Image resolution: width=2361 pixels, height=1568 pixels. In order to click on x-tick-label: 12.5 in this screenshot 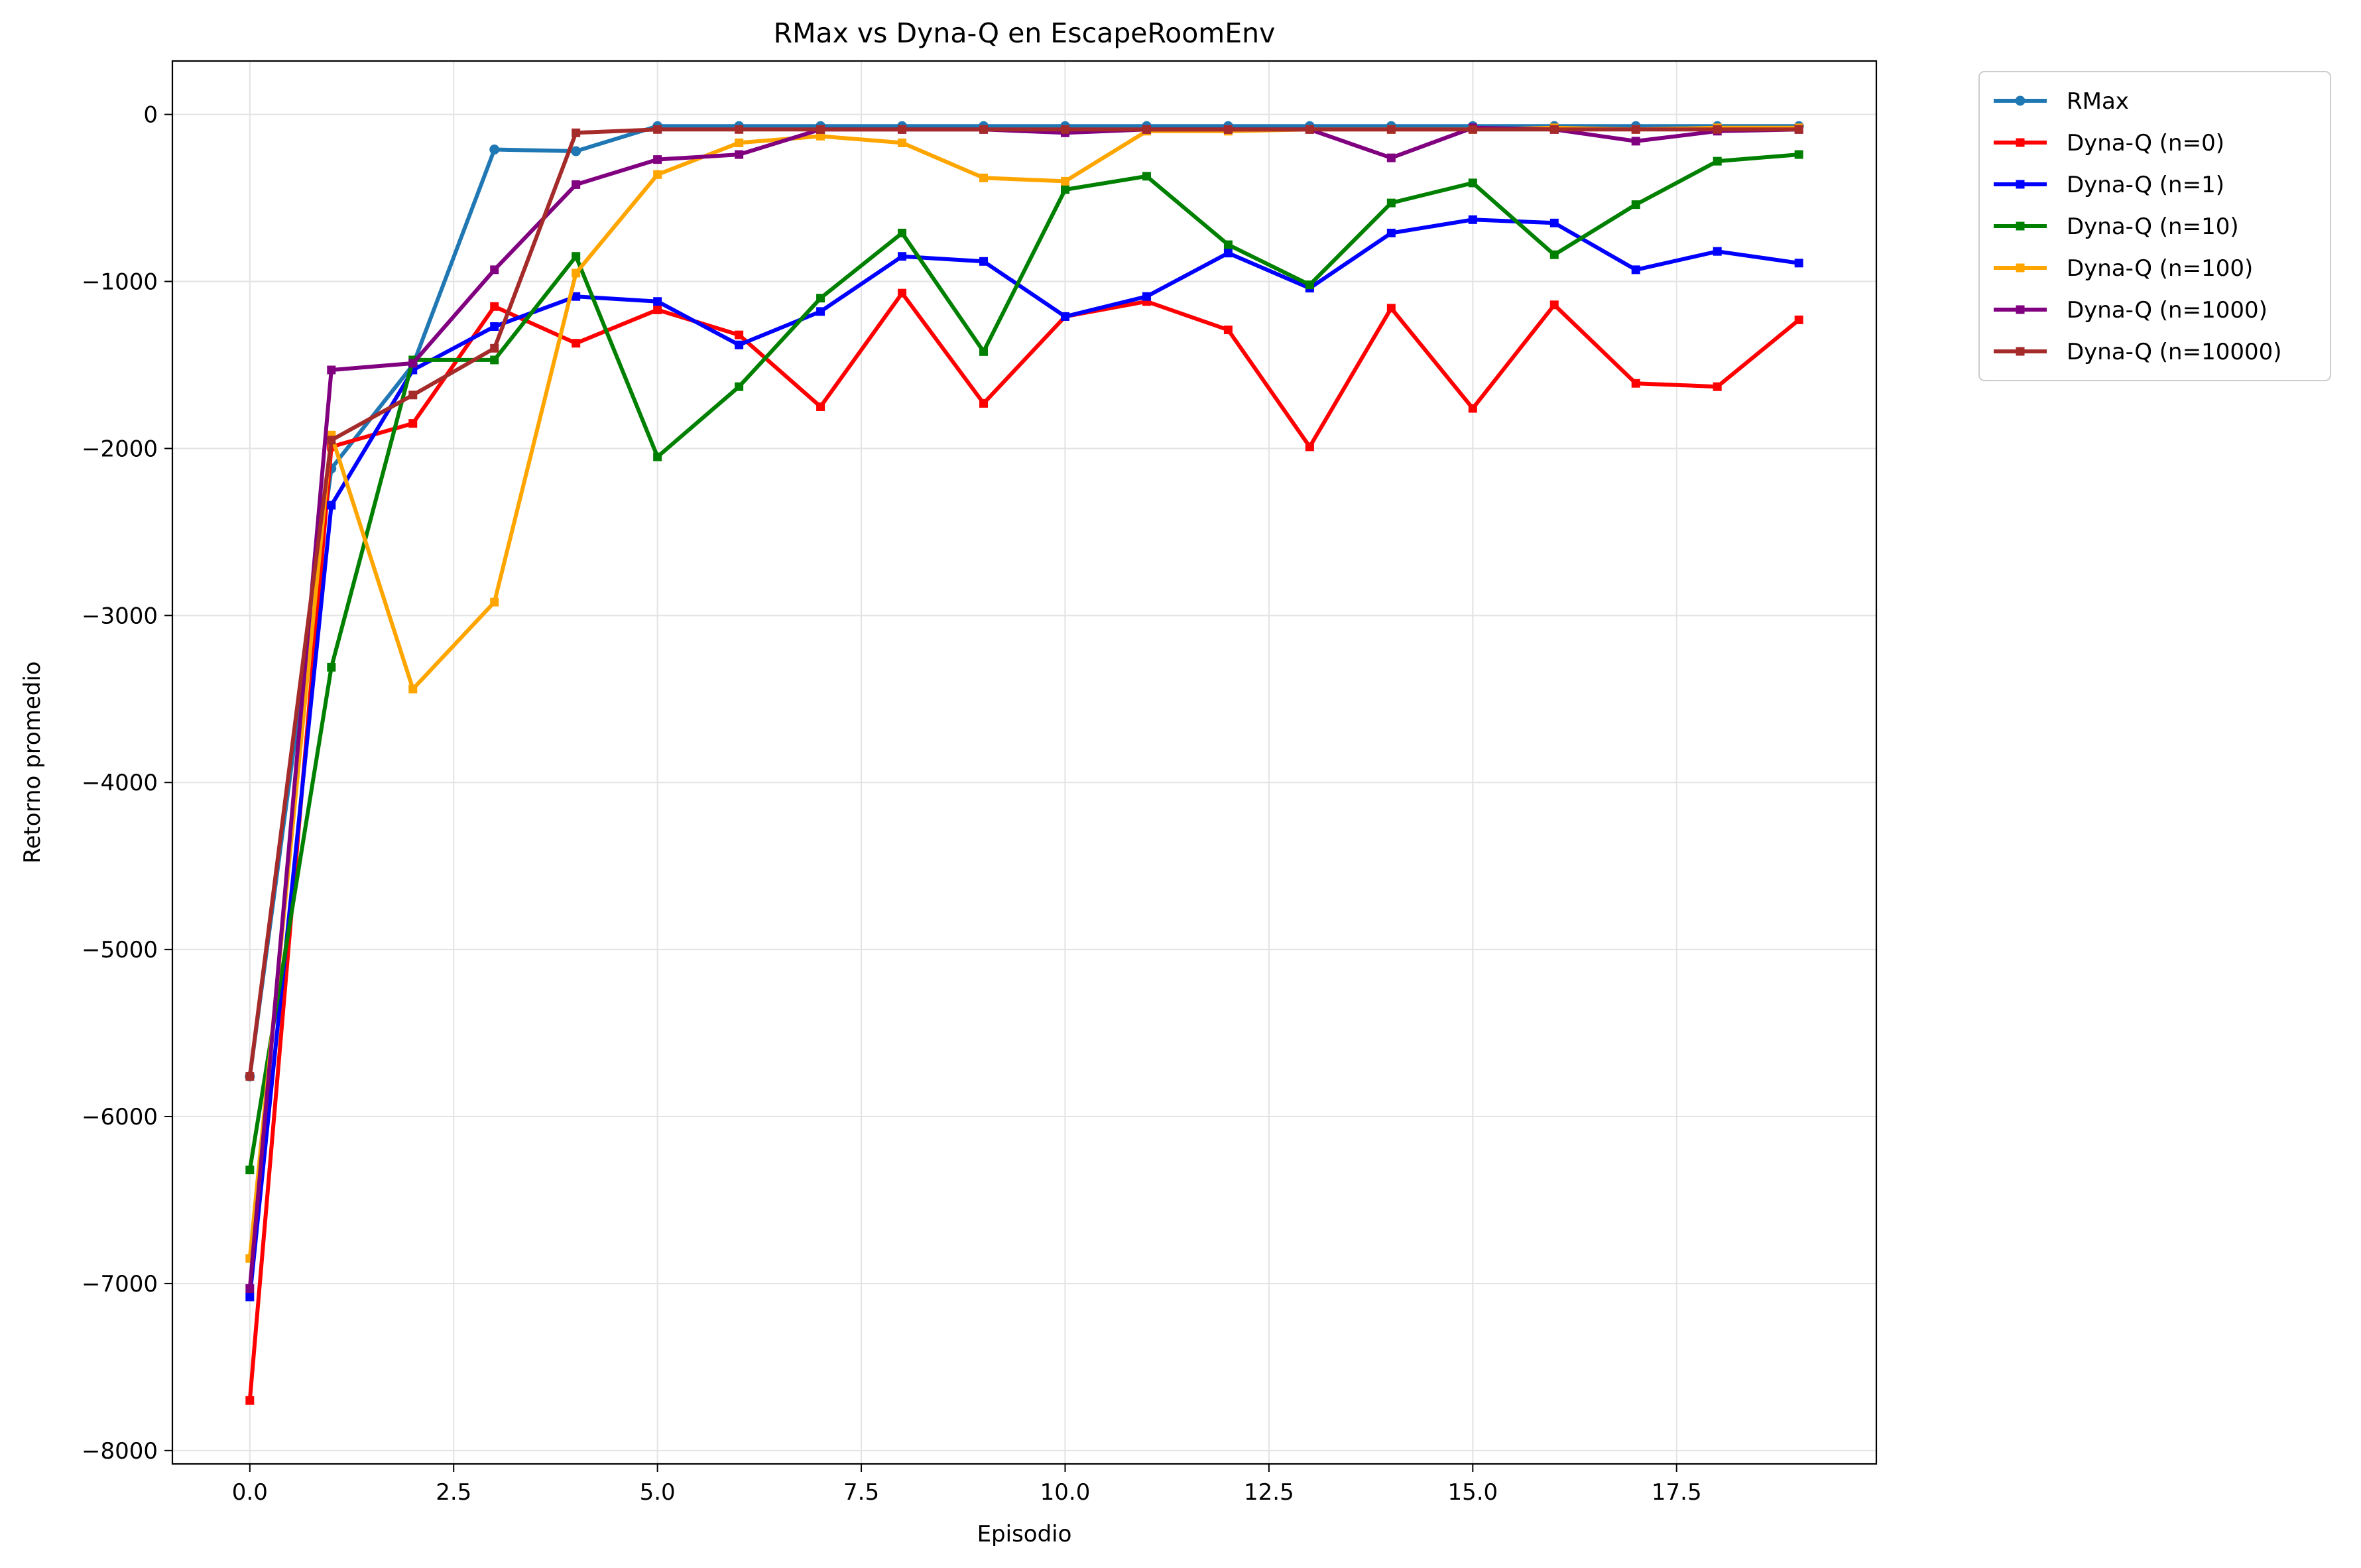, I will do `click(1269, 1492)`.